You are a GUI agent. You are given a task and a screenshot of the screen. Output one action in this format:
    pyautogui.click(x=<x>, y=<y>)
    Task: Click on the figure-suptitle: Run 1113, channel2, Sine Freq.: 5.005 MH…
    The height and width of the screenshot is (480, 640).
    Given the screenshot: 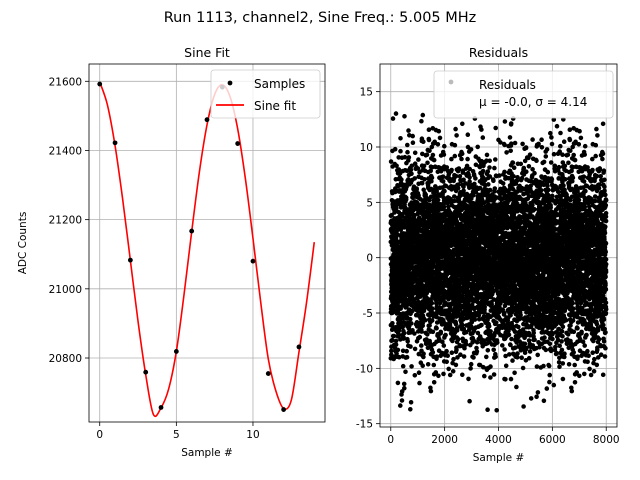 What is the action you would take?
    pyautogui.click(x=320, y=18)
    